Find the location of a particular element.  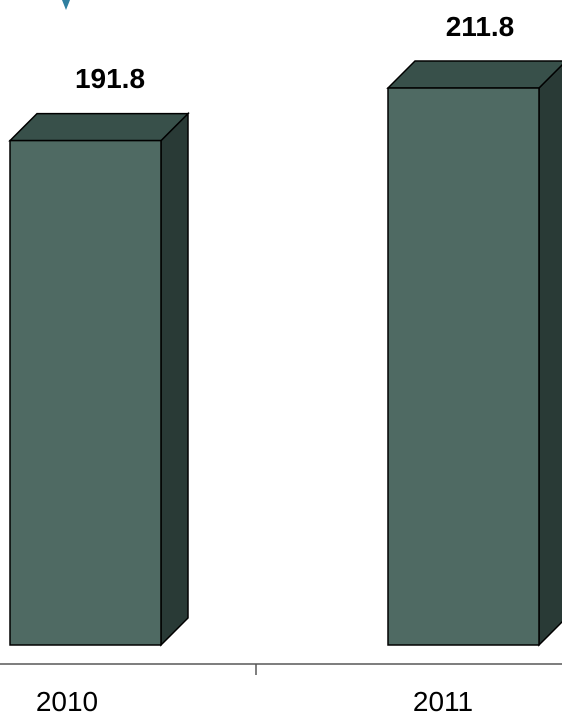

title-fragment is located at coordinates (66, 5).